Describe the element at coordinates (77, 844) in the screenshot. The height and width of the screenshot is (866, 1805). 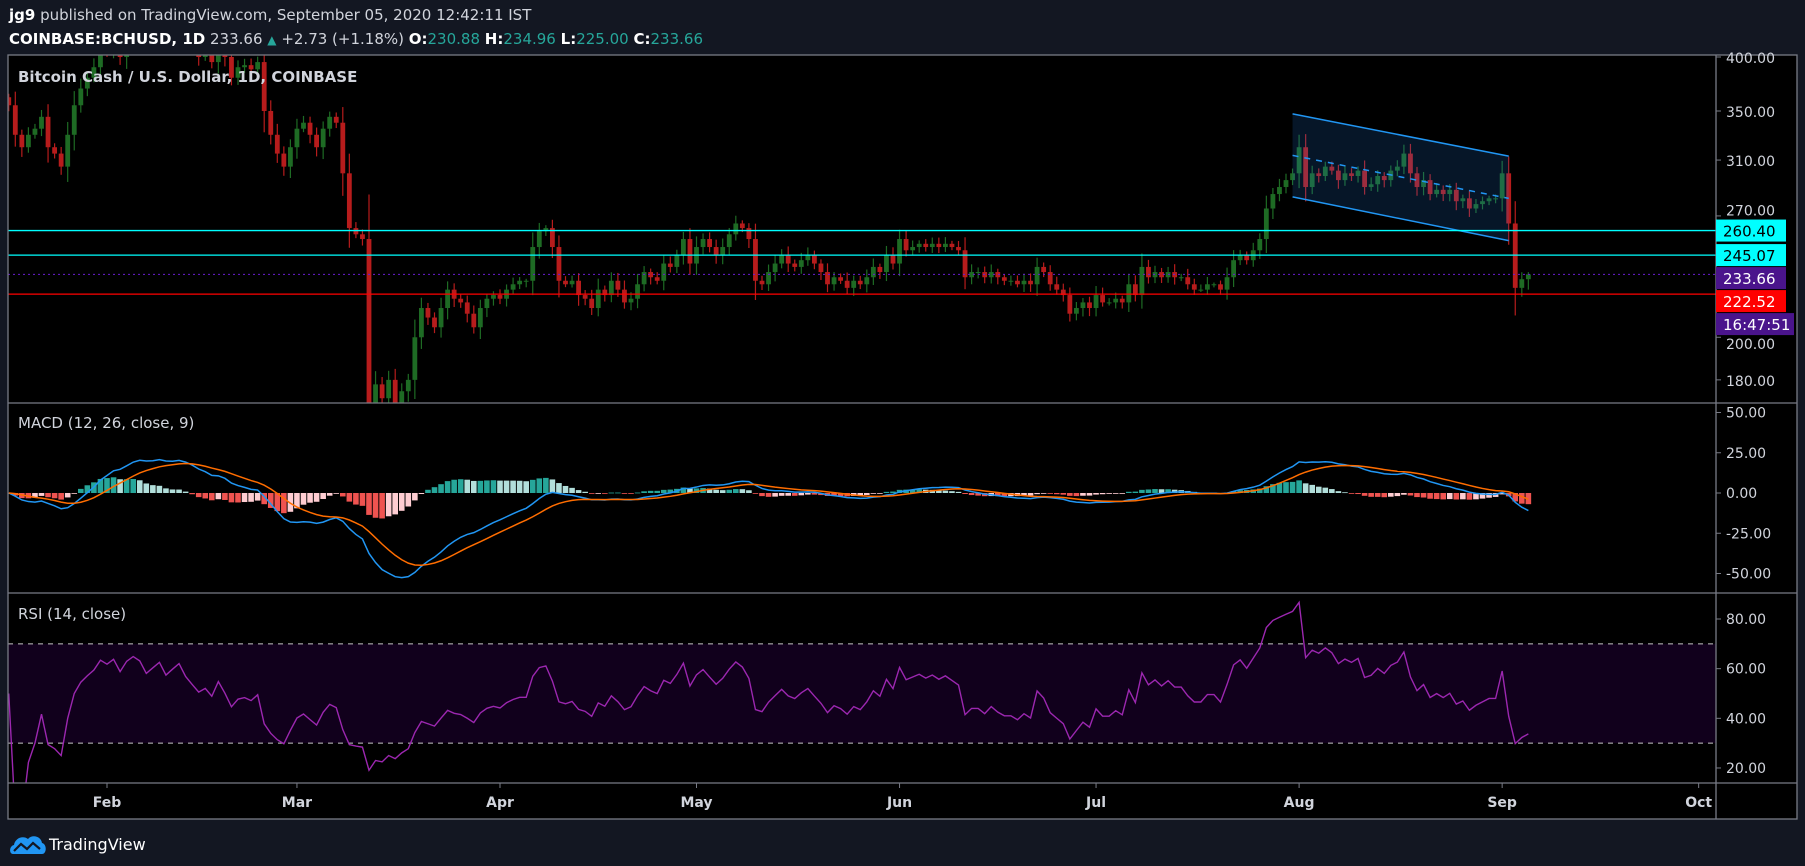
I see `tradingview-logo: TradingView` at that location.